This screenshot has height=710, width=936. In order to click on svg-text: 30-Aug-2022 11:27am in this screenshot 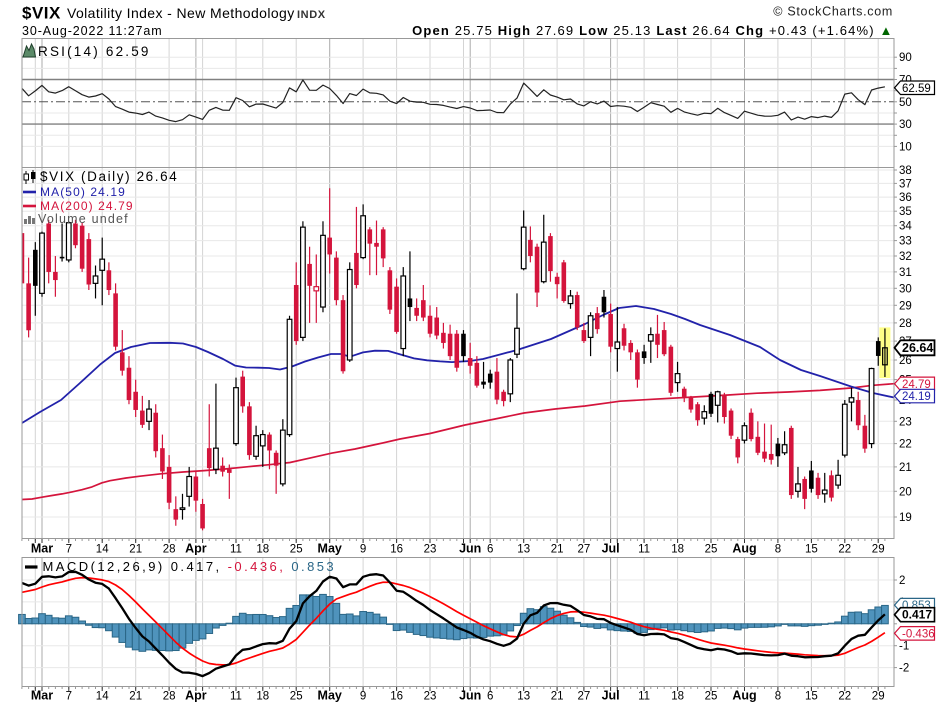, I will do `click(92, 31)`.